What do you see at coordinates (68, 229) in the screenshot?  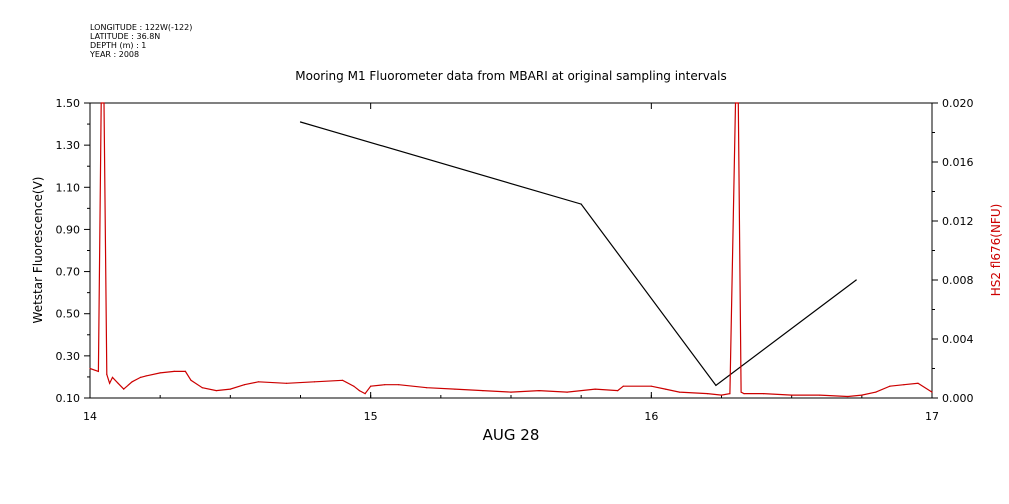 I see `y-left-tick-label: 0.90` at bounding box center [68, 229].